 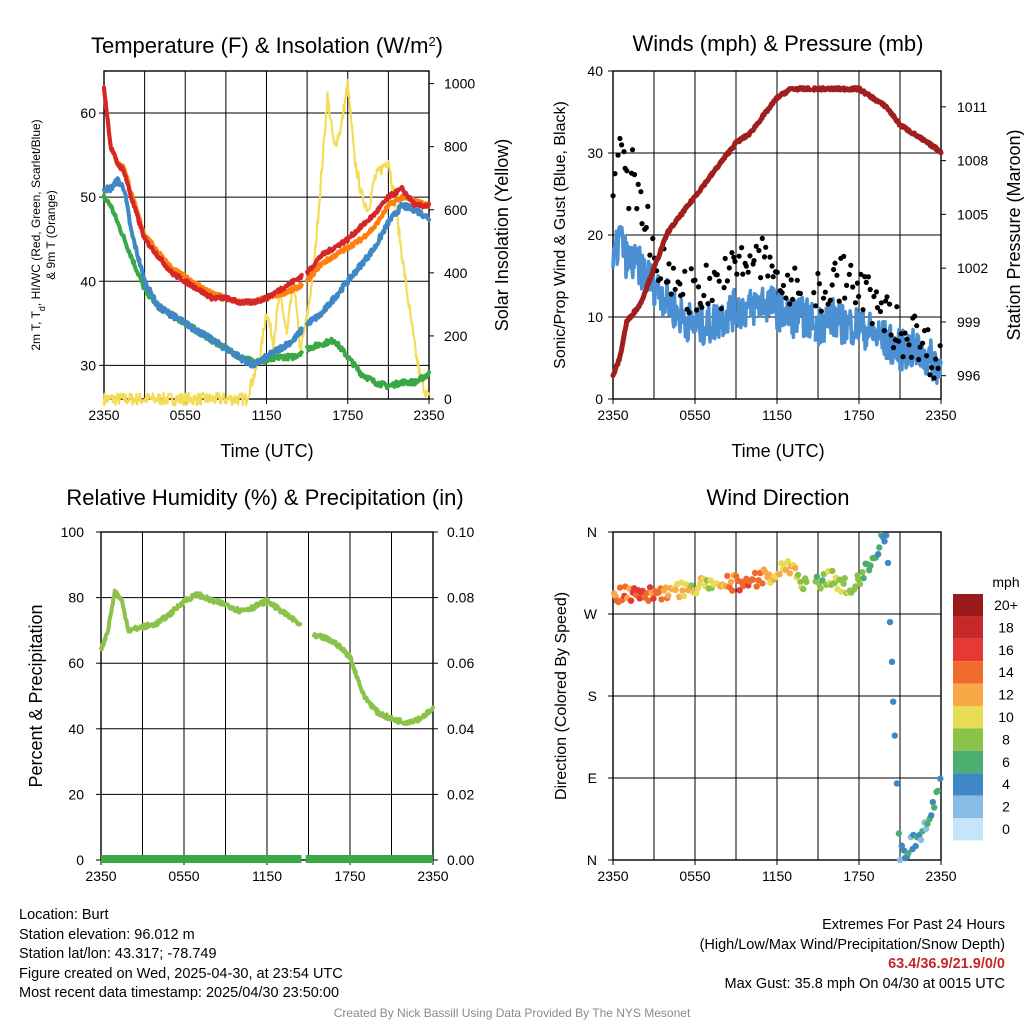 I want to click on legend-swatch, so click(x=968, y=739).